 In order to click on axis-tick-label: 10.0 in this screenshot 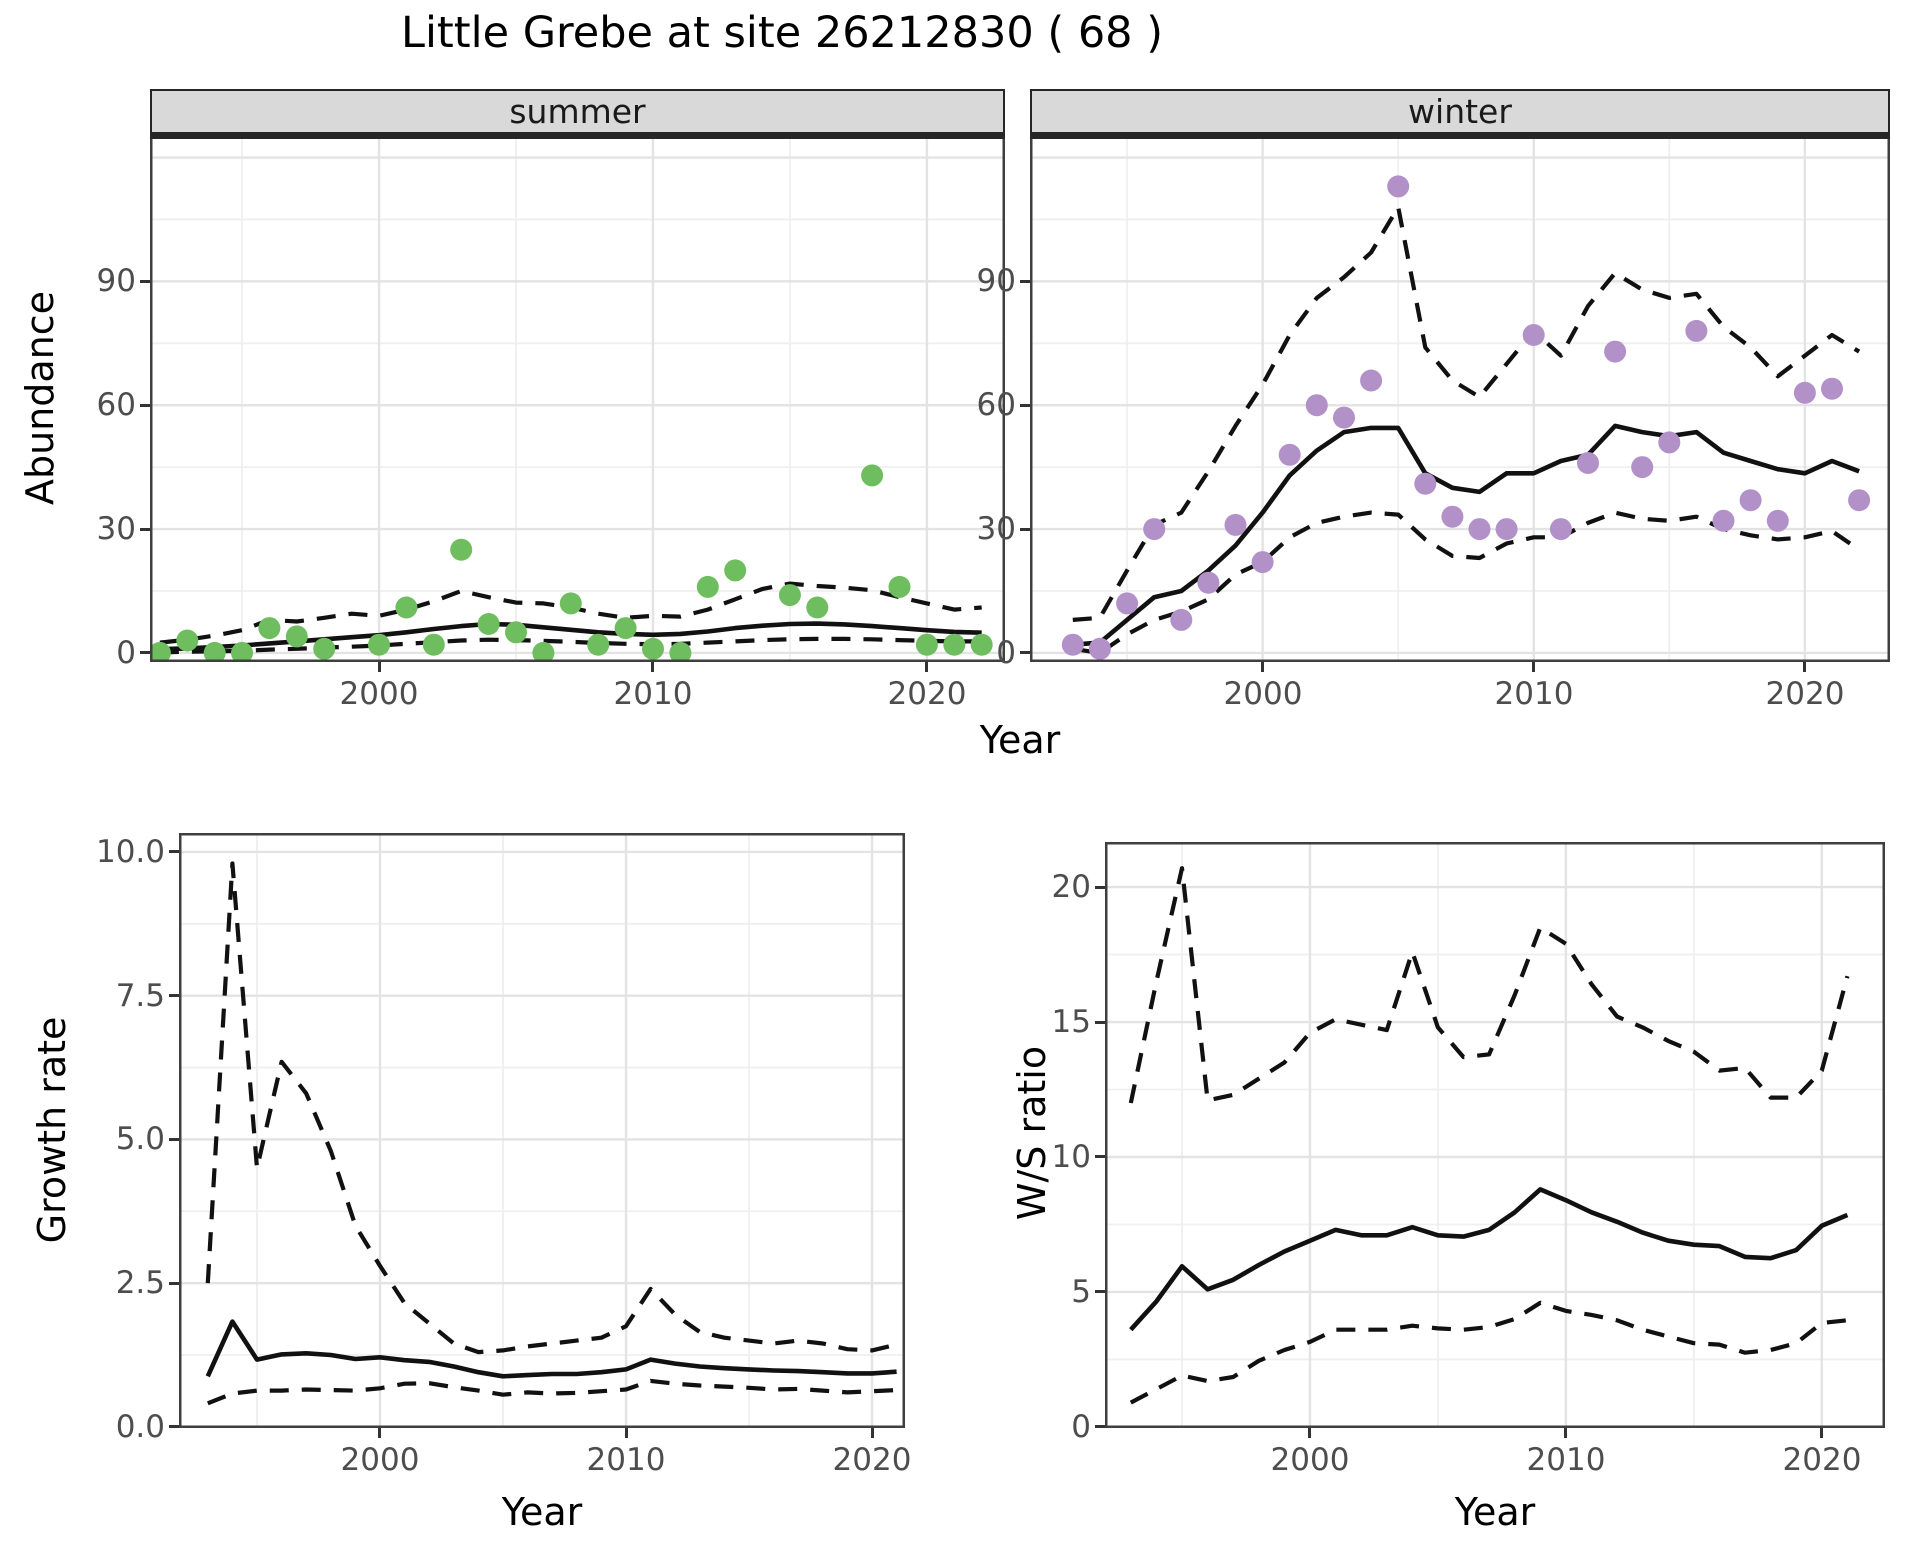, I will do `click(130, 852)`.